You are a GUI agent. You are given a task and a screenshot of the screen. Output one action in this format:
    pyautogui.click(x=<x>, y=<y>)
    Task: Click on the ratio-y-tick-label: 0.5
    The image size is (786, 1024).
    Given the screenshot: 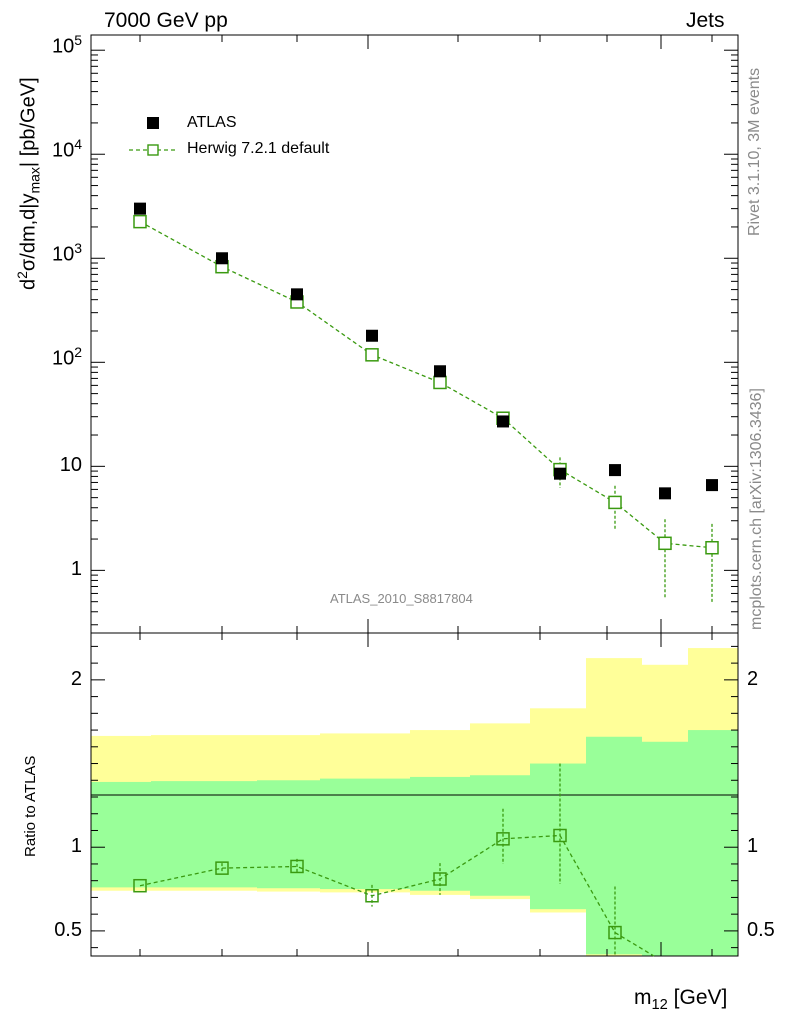 What is the action you would take?
    pyautogui.click(x=68, y=929)
    